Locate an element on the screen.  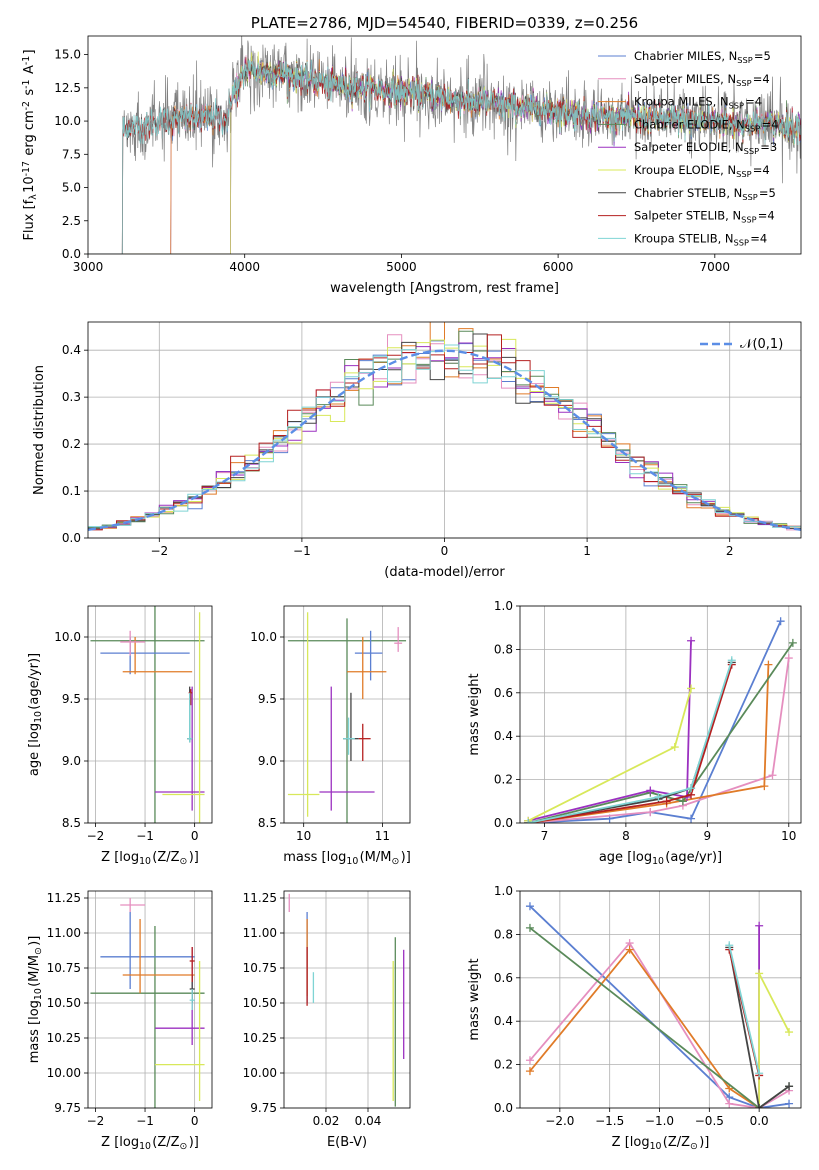
histogram-step is located at coordinates (444, 436).